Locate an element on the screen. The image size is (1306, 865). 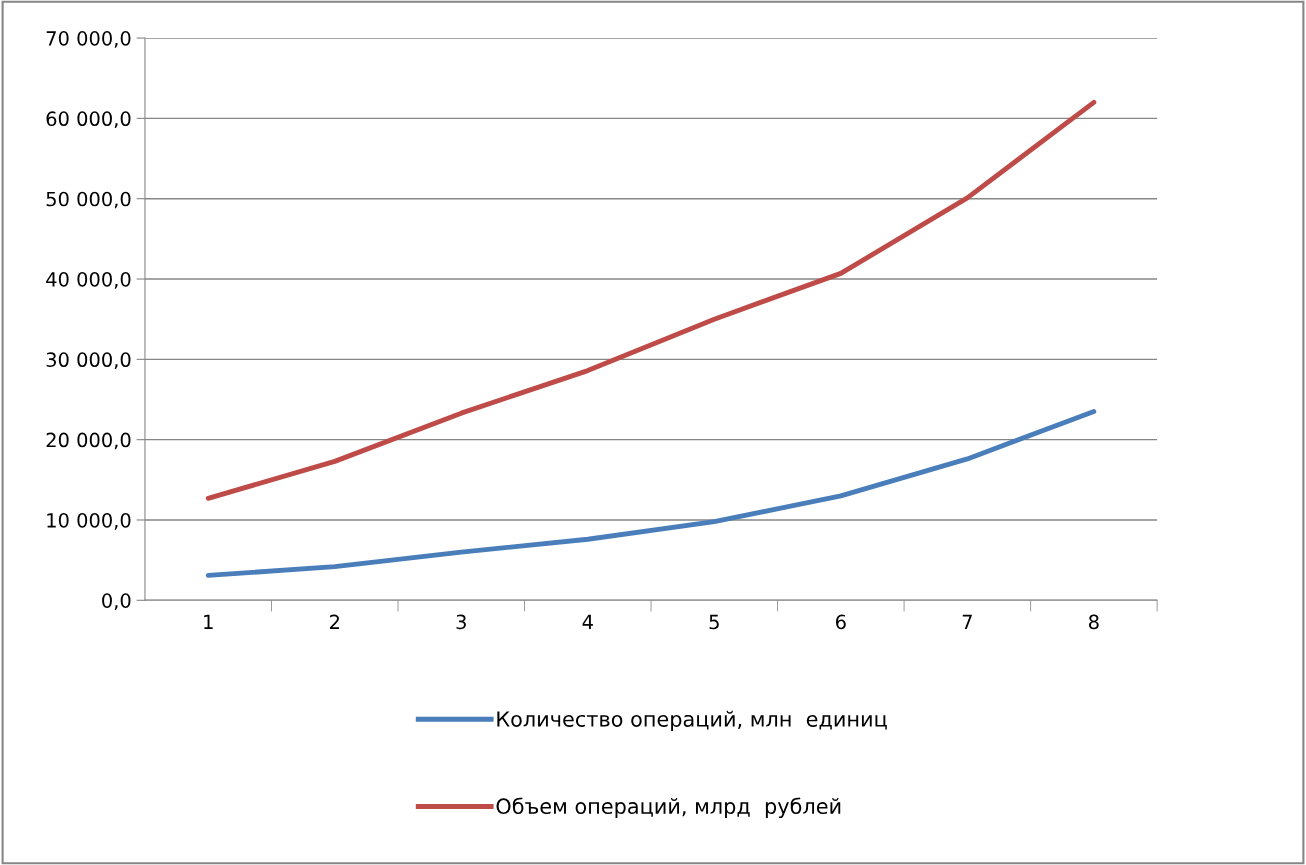
x-tick-label: 6 is located at coordinates (840, 622).